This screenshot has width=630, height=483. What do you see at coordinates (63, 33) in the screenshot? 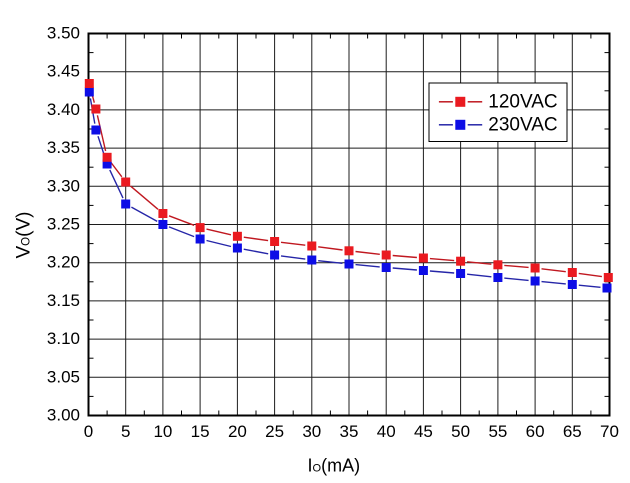
I see `svg-text: 3.50` at bounding box center [63, 33].